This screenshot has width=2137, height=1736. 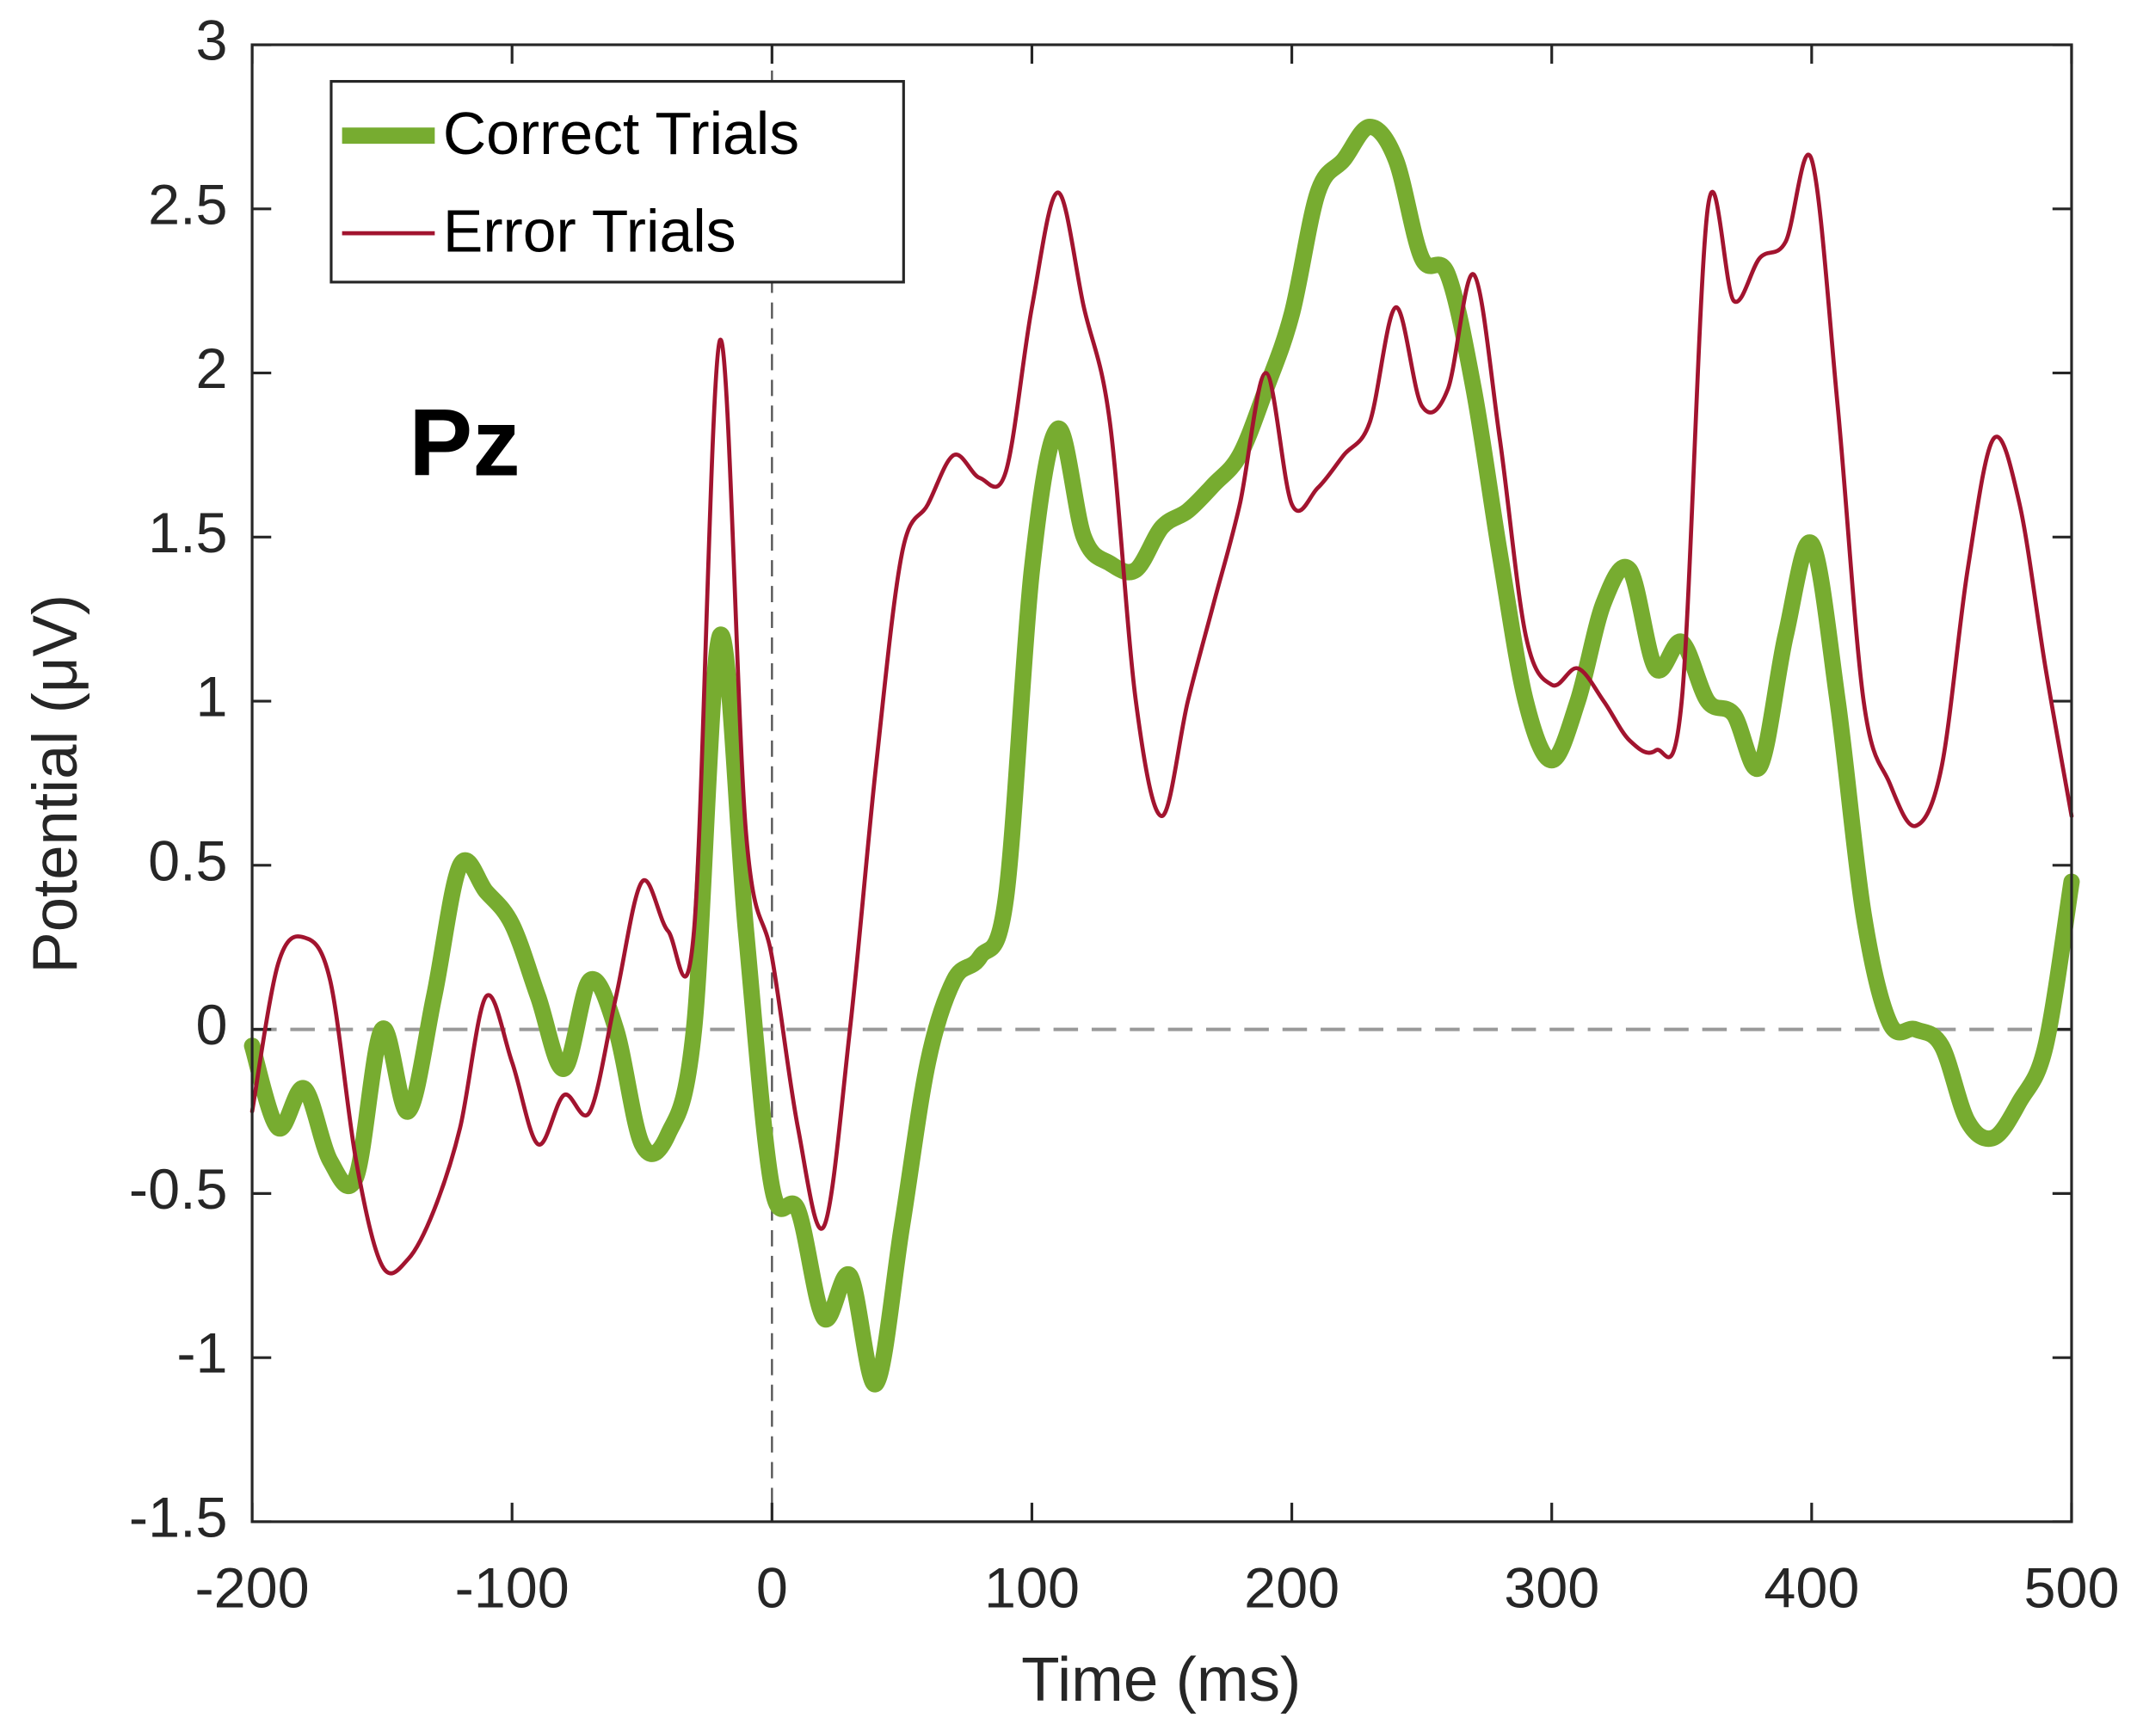 What do you see at coordinates (1291, 1589) in the screenshot?
I see `x-tick-label: 200` at bounding box center [1291, 1589].